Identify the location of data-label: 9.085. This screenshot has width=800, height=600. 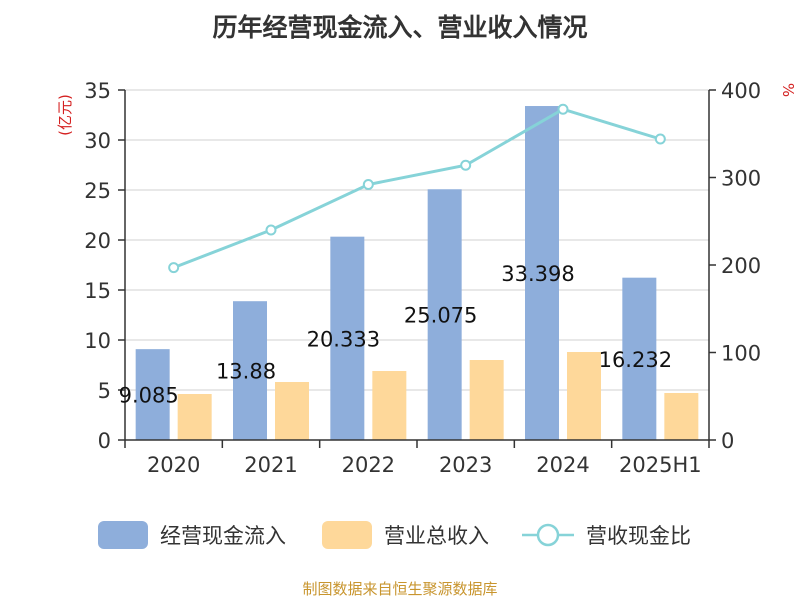
(149, 396).